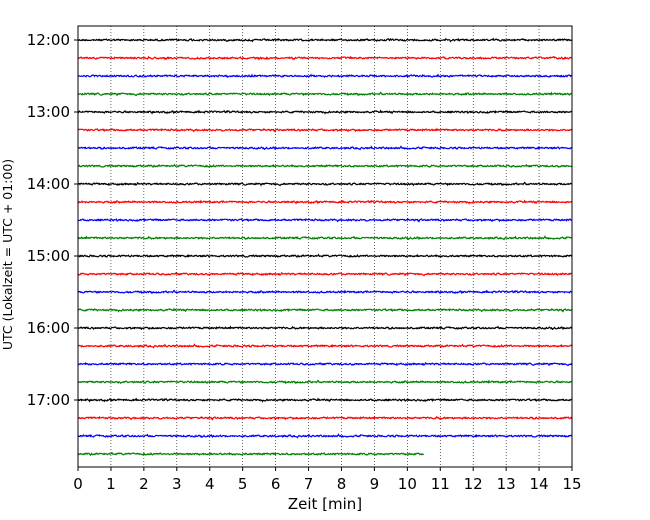  Describe the element at coordinates (243, 484) in the screenshot. I see `x-tick-label: 5` at that location.